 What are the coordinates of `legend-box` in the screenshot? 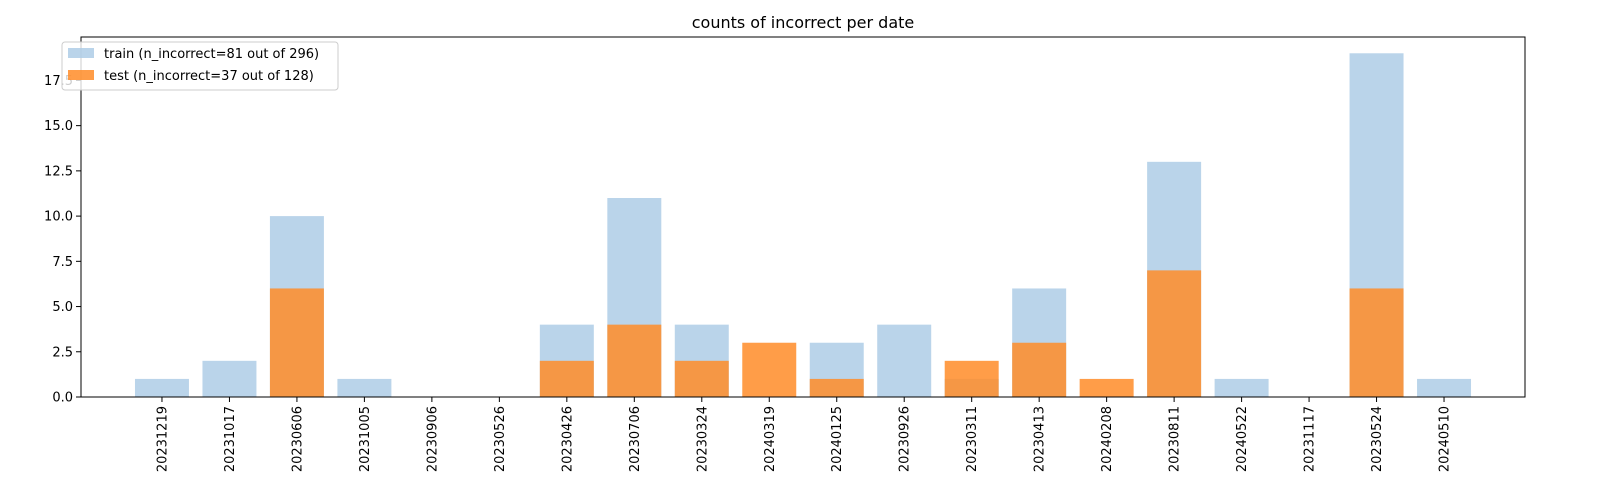 It's located at (200, 66).